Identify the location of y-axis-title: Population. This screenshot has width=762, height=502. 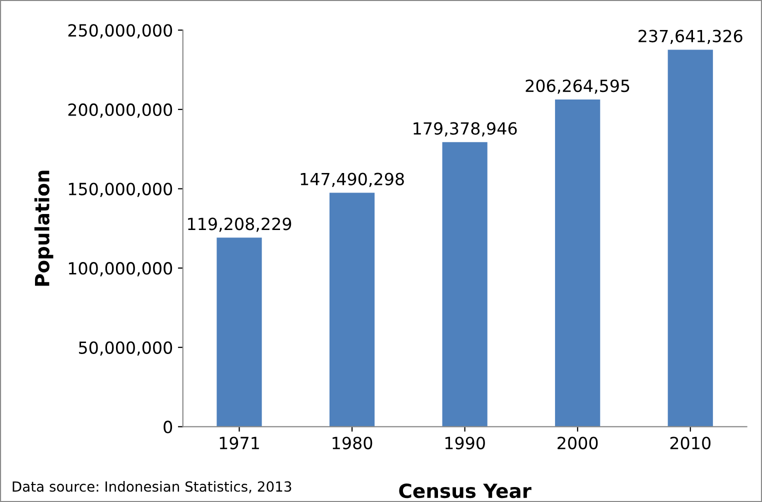
(44, 228).